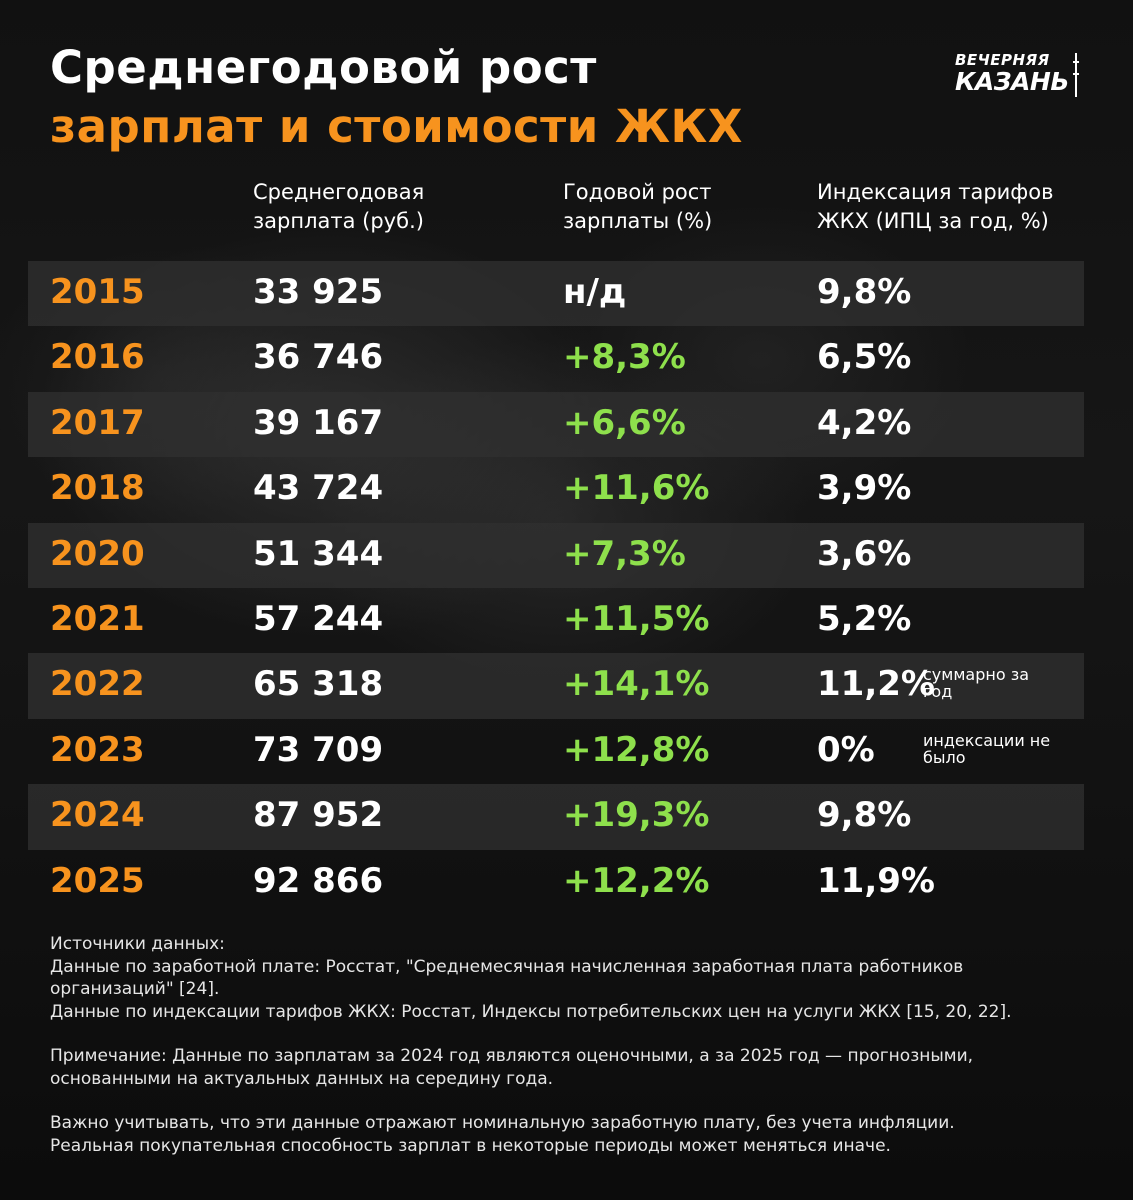 The image size is (1133, 1200). What do you see at coordinates (318, 618) in the screenshot?
I see `salary-cell: 57 244` at bounding box center [318, 618].